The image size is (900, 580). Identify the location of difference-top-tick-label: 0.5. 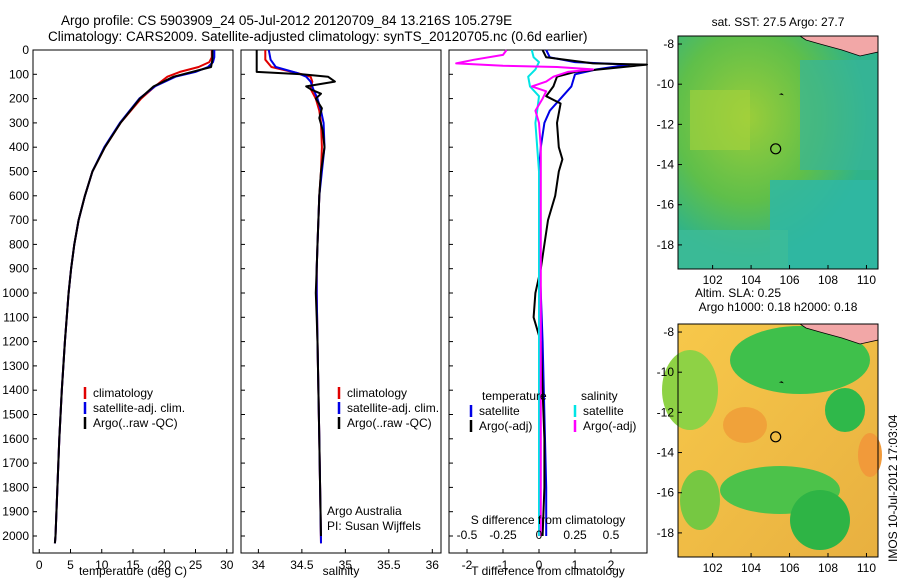
(611, 535).